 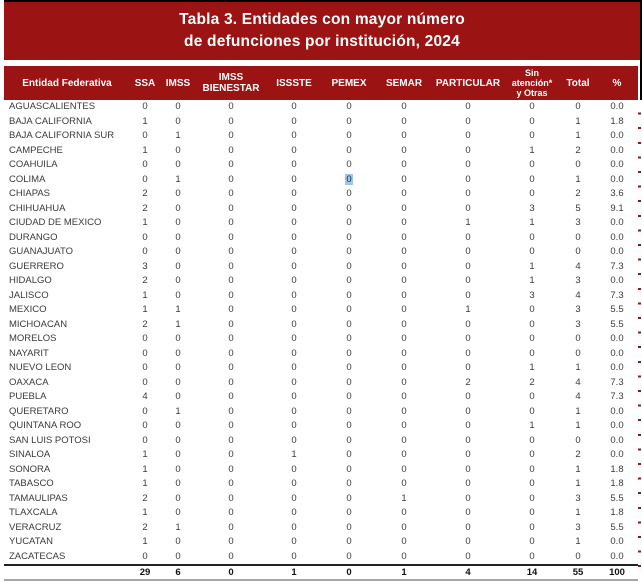 What do you see at coordinates (321, 165) in the screenshot?
I see `table-row: COAHUILA 0 0 0 0 0 0 0 0 0 0.0` at bounding box center [321, 165].